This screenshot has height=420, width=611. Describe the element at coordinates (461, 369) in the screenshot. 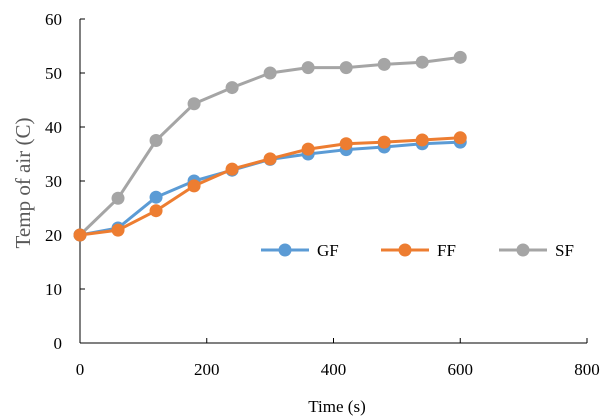

I see `x-tick-label: 600` at that location.